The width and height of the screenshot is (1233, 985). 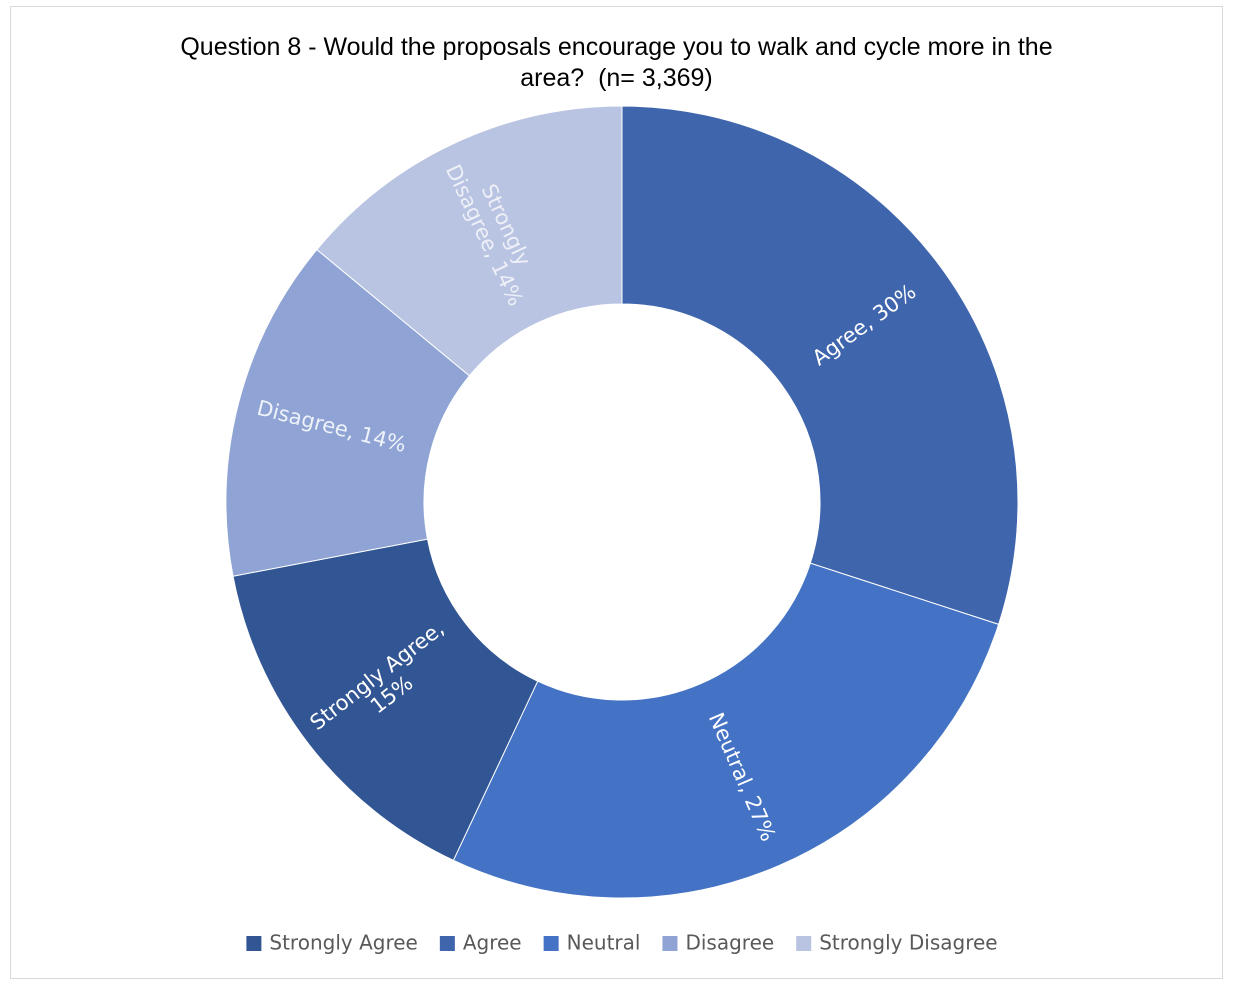 What do you see at coordinates (616, 78) in the screenshot?
I see `chart-title-line-2: area? (n= 3,369)` at bounding box center [616, 78].